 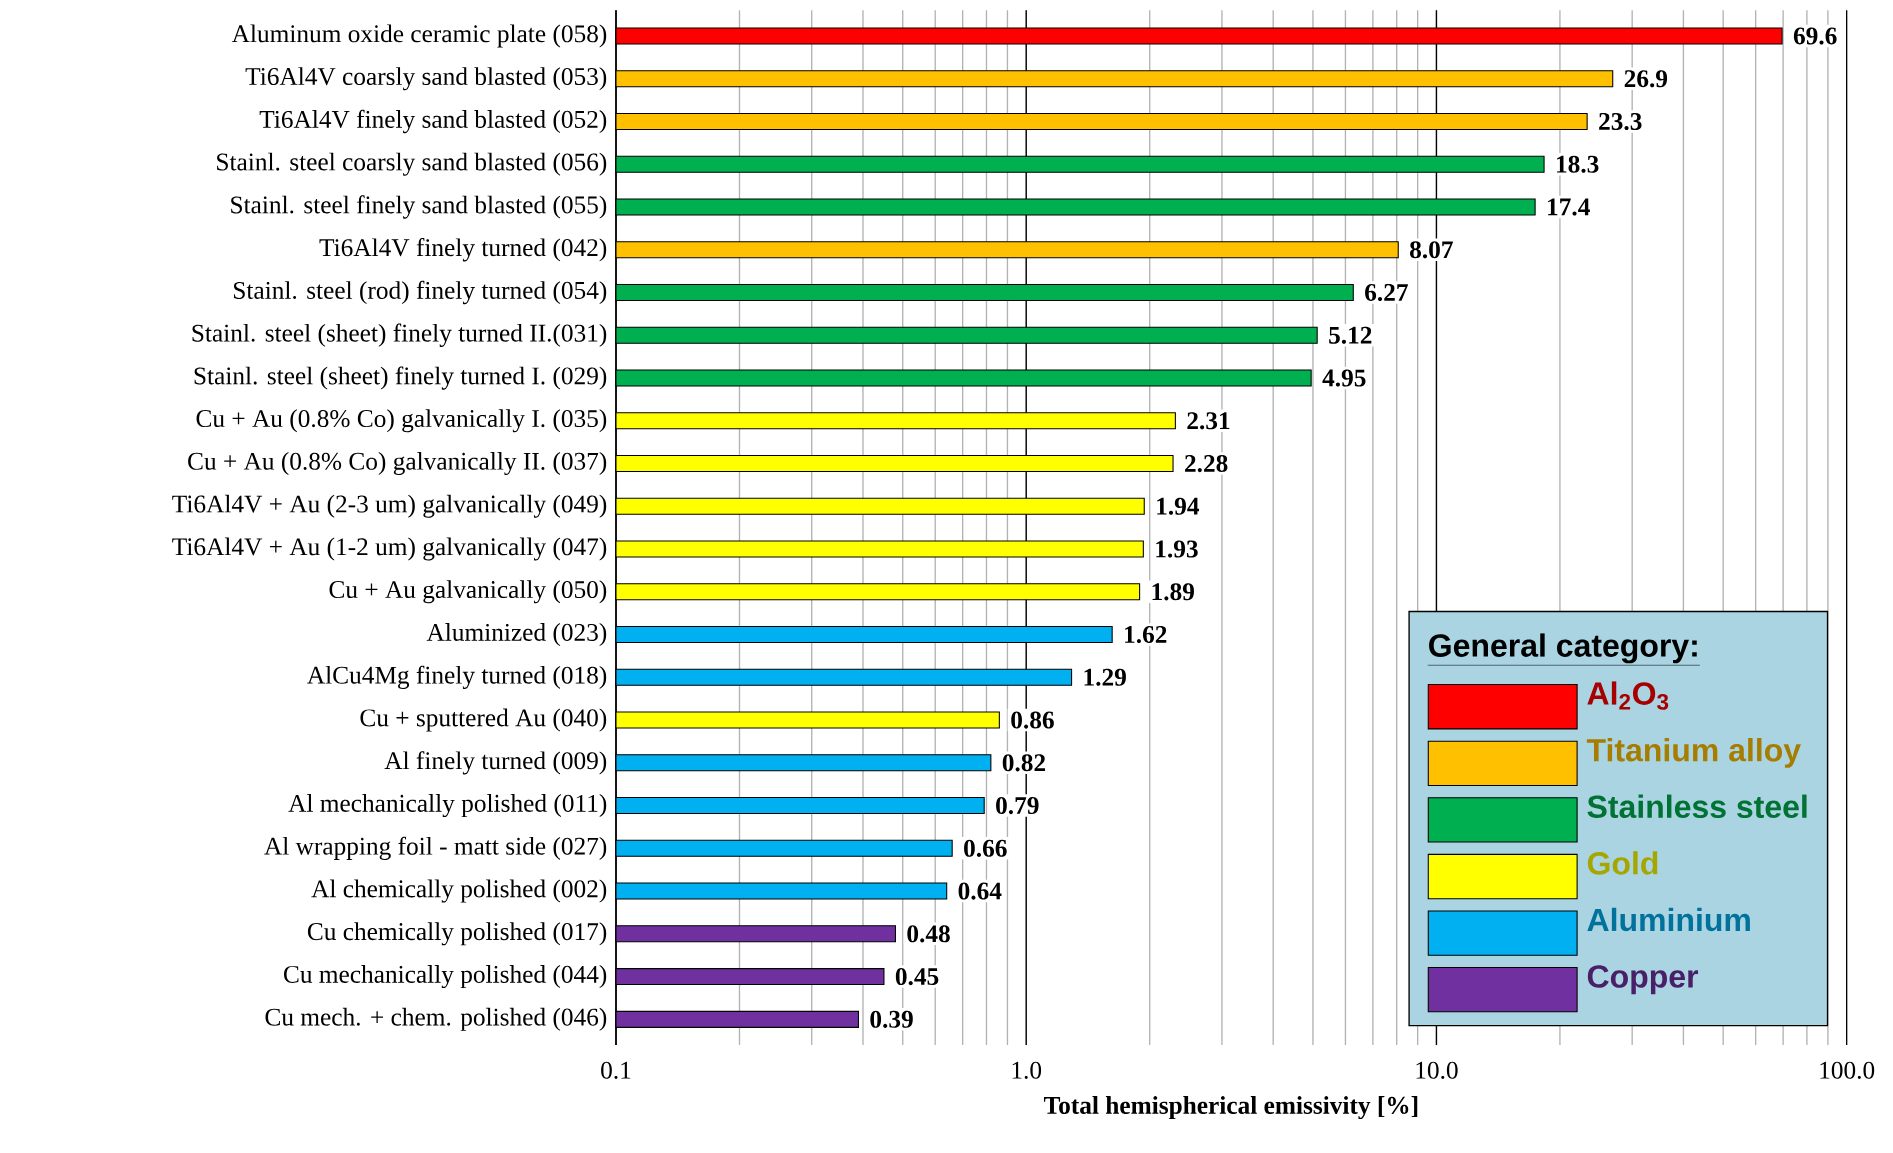 What do you see at coordinates (917, 977) in the screenshot?
I see `data-label: 0.45` at bounding box center [917, 977].